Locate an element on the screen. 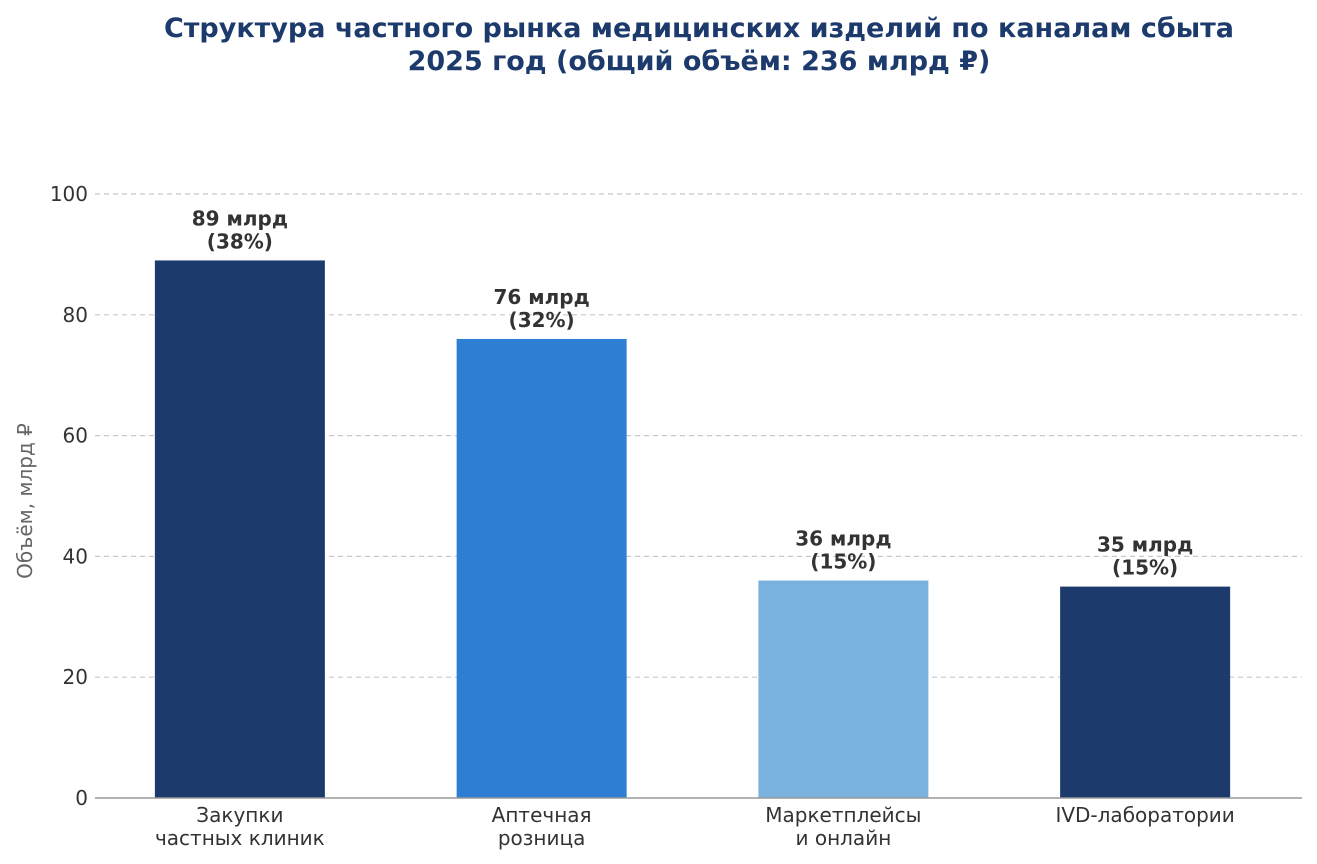 This screenshot has height=864, width=1317. data-label: 35 млрд is located at coordinates (1145, 545).